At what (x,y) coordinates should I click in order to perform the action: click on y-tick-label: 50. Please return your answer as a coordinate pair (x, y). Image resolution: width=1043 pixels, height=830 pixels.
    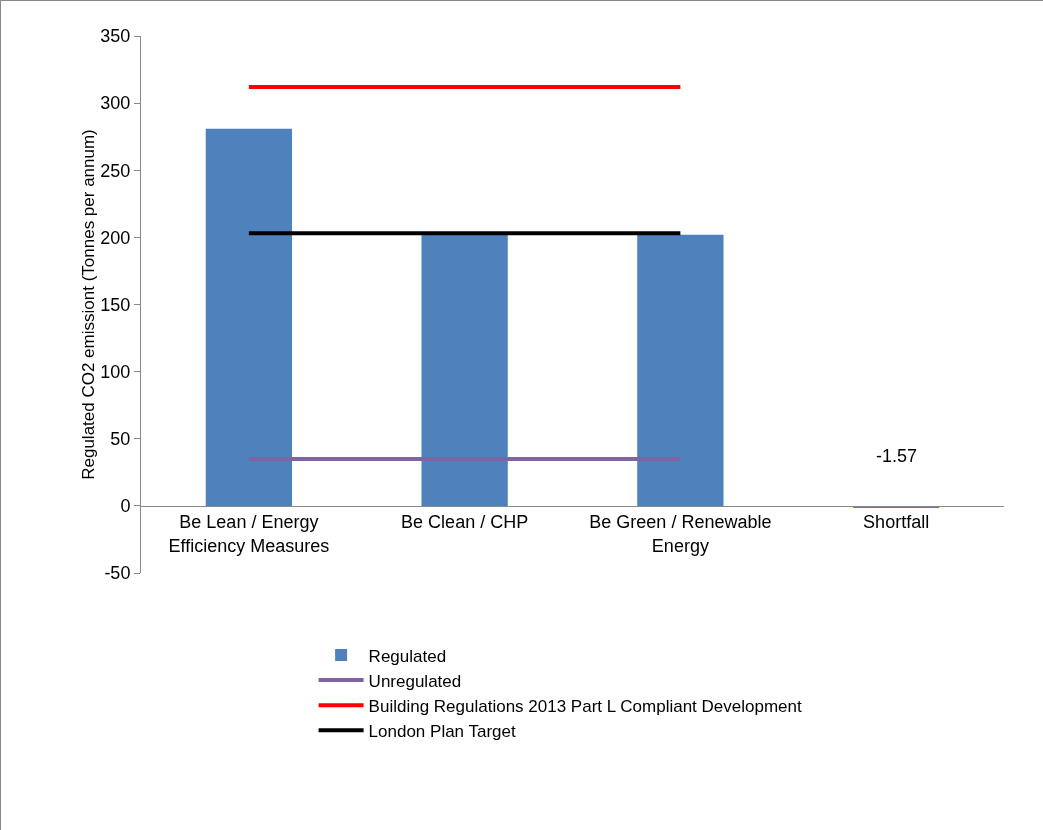
    Looking at the image, I should click on (120, 439).